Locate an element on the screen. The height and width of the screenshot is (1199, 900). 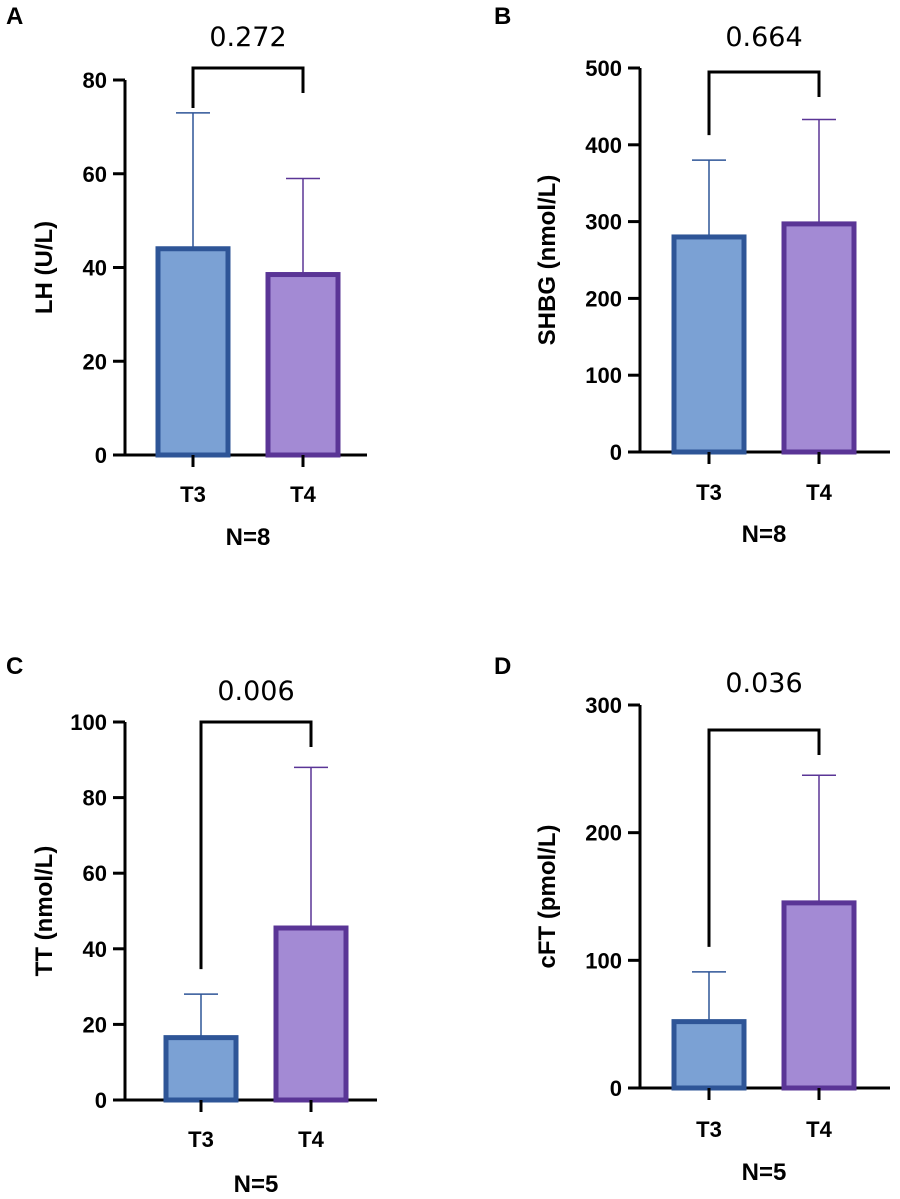
panel-c-y-tick-label-3: 60 is located at coordinates (95, 873).